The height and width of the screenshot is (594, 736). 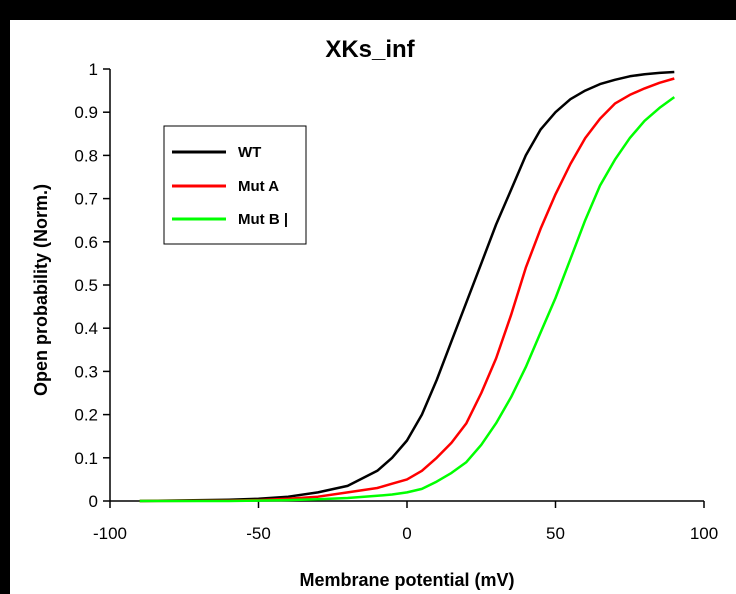 I want to click on y-tick-label: 0.2, so click(x=86, y=415).